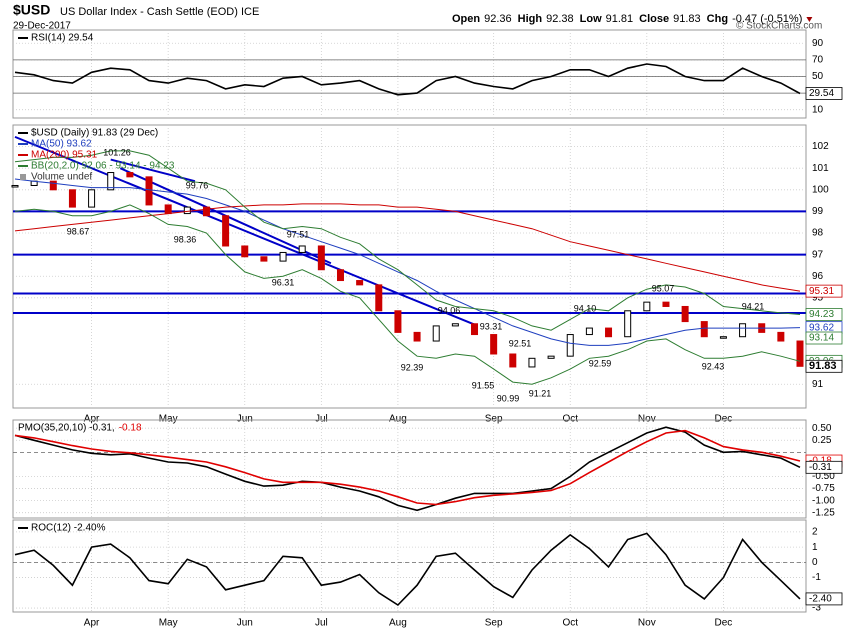 This screenshot has width=850, height=633. Describe the element at coordinates (103, 166) in the screenshot. I see `legend-entry: BB(20,2.0) 92.06 - 93.14 - 94.23` at that location.